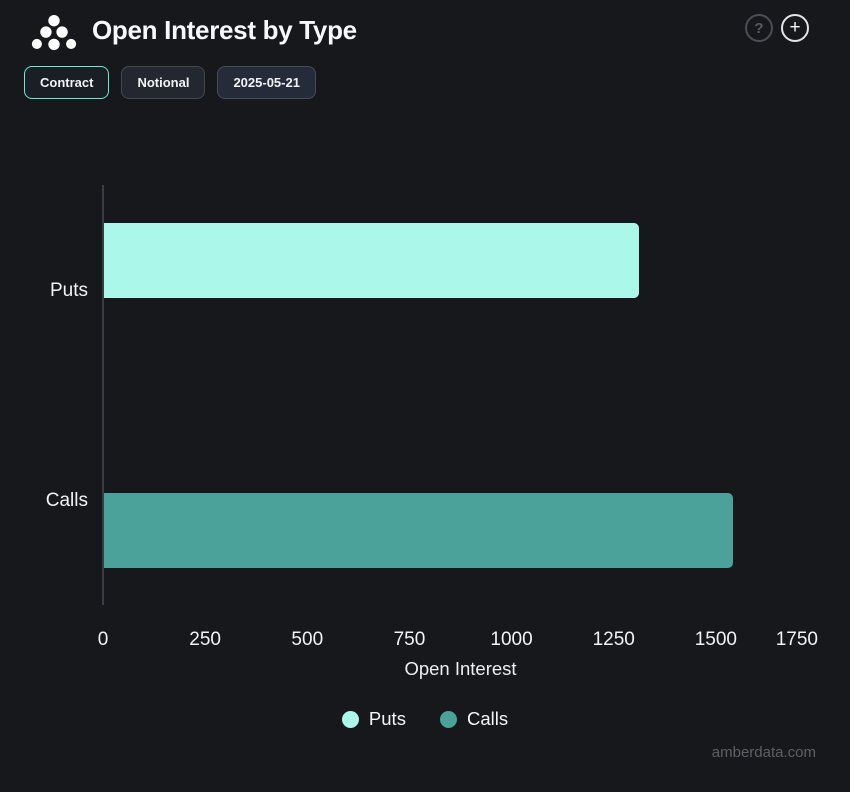 This screenshot has height=792, width=850. I want to click on watermark-text: amberdata.com, so click(763, 752).